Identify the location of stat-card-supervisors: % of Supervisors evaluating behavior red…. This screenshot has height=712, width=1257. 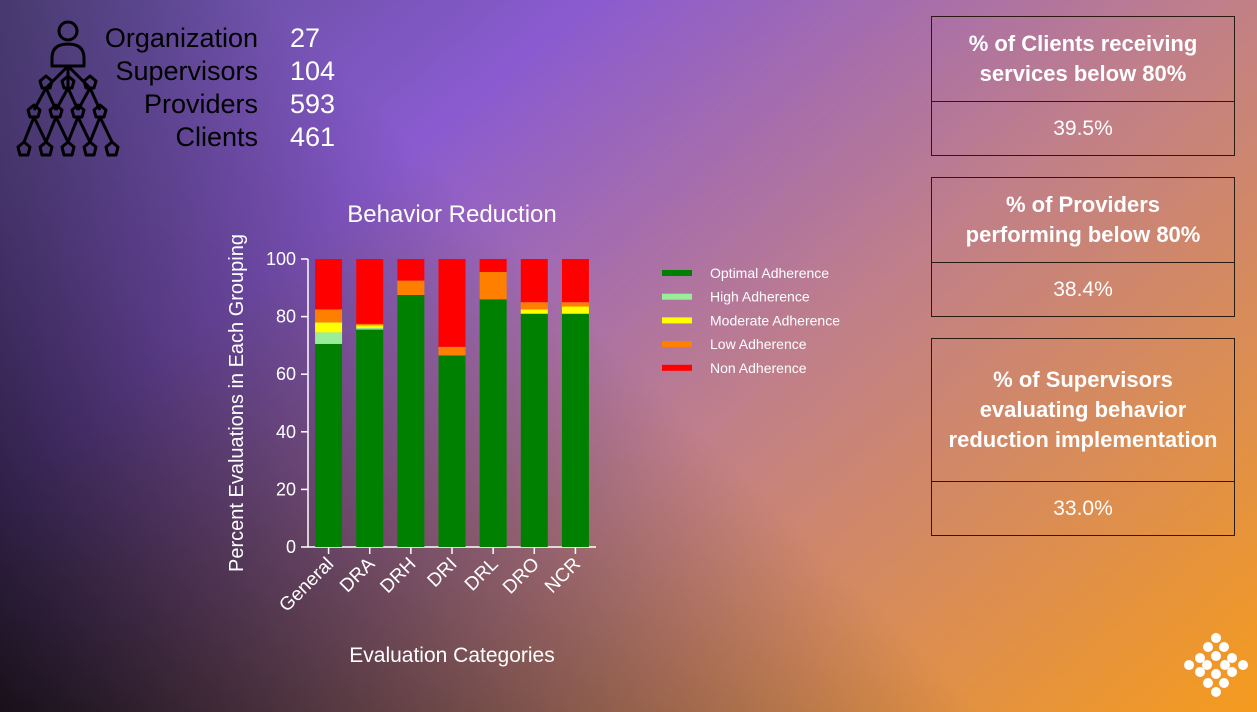
(1083, 437).